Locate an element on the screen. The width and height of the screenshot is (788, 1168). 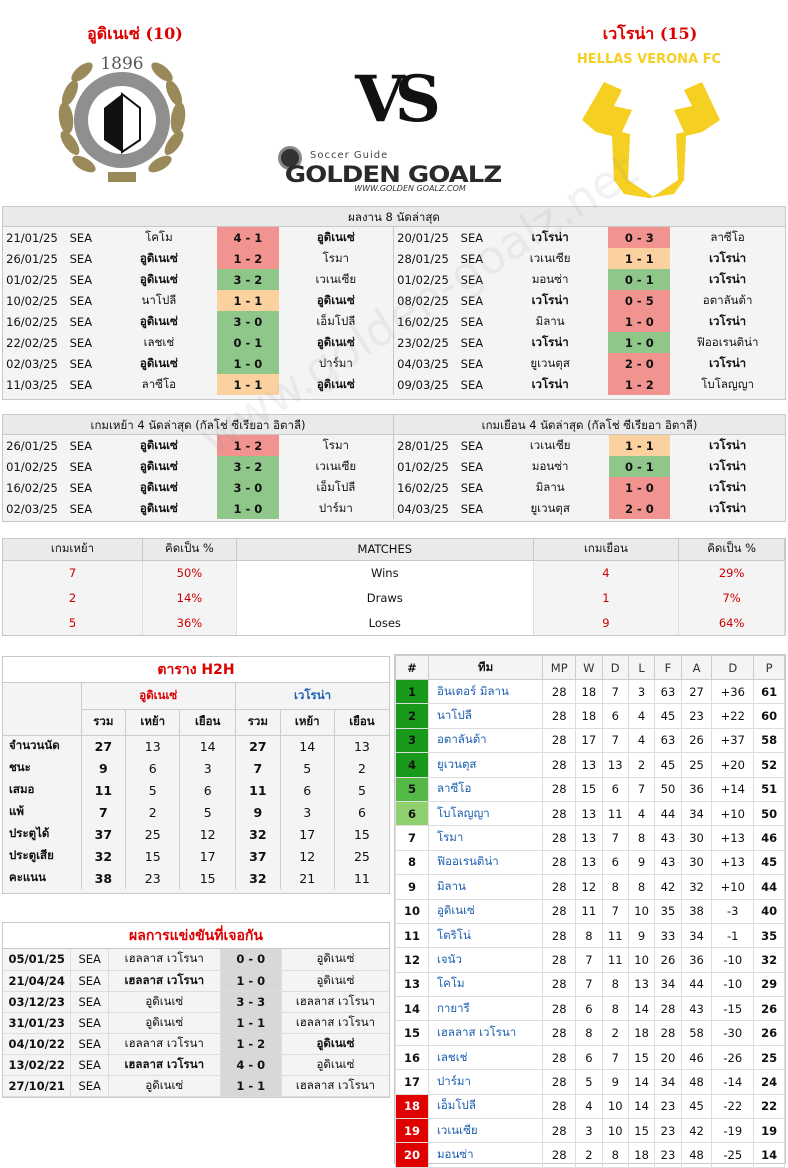
league-header-5: L is located at coordinates (641, 667).